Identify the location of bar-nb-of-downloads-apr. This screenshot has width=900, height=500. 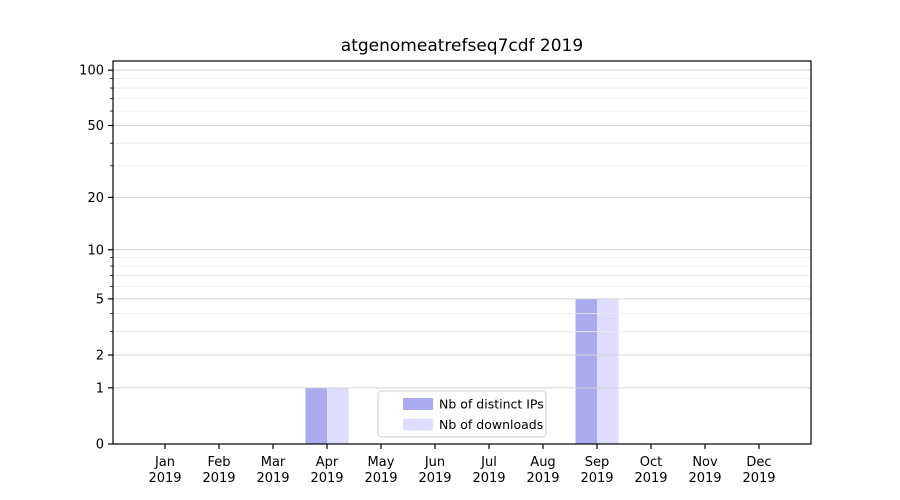
(338, 415).